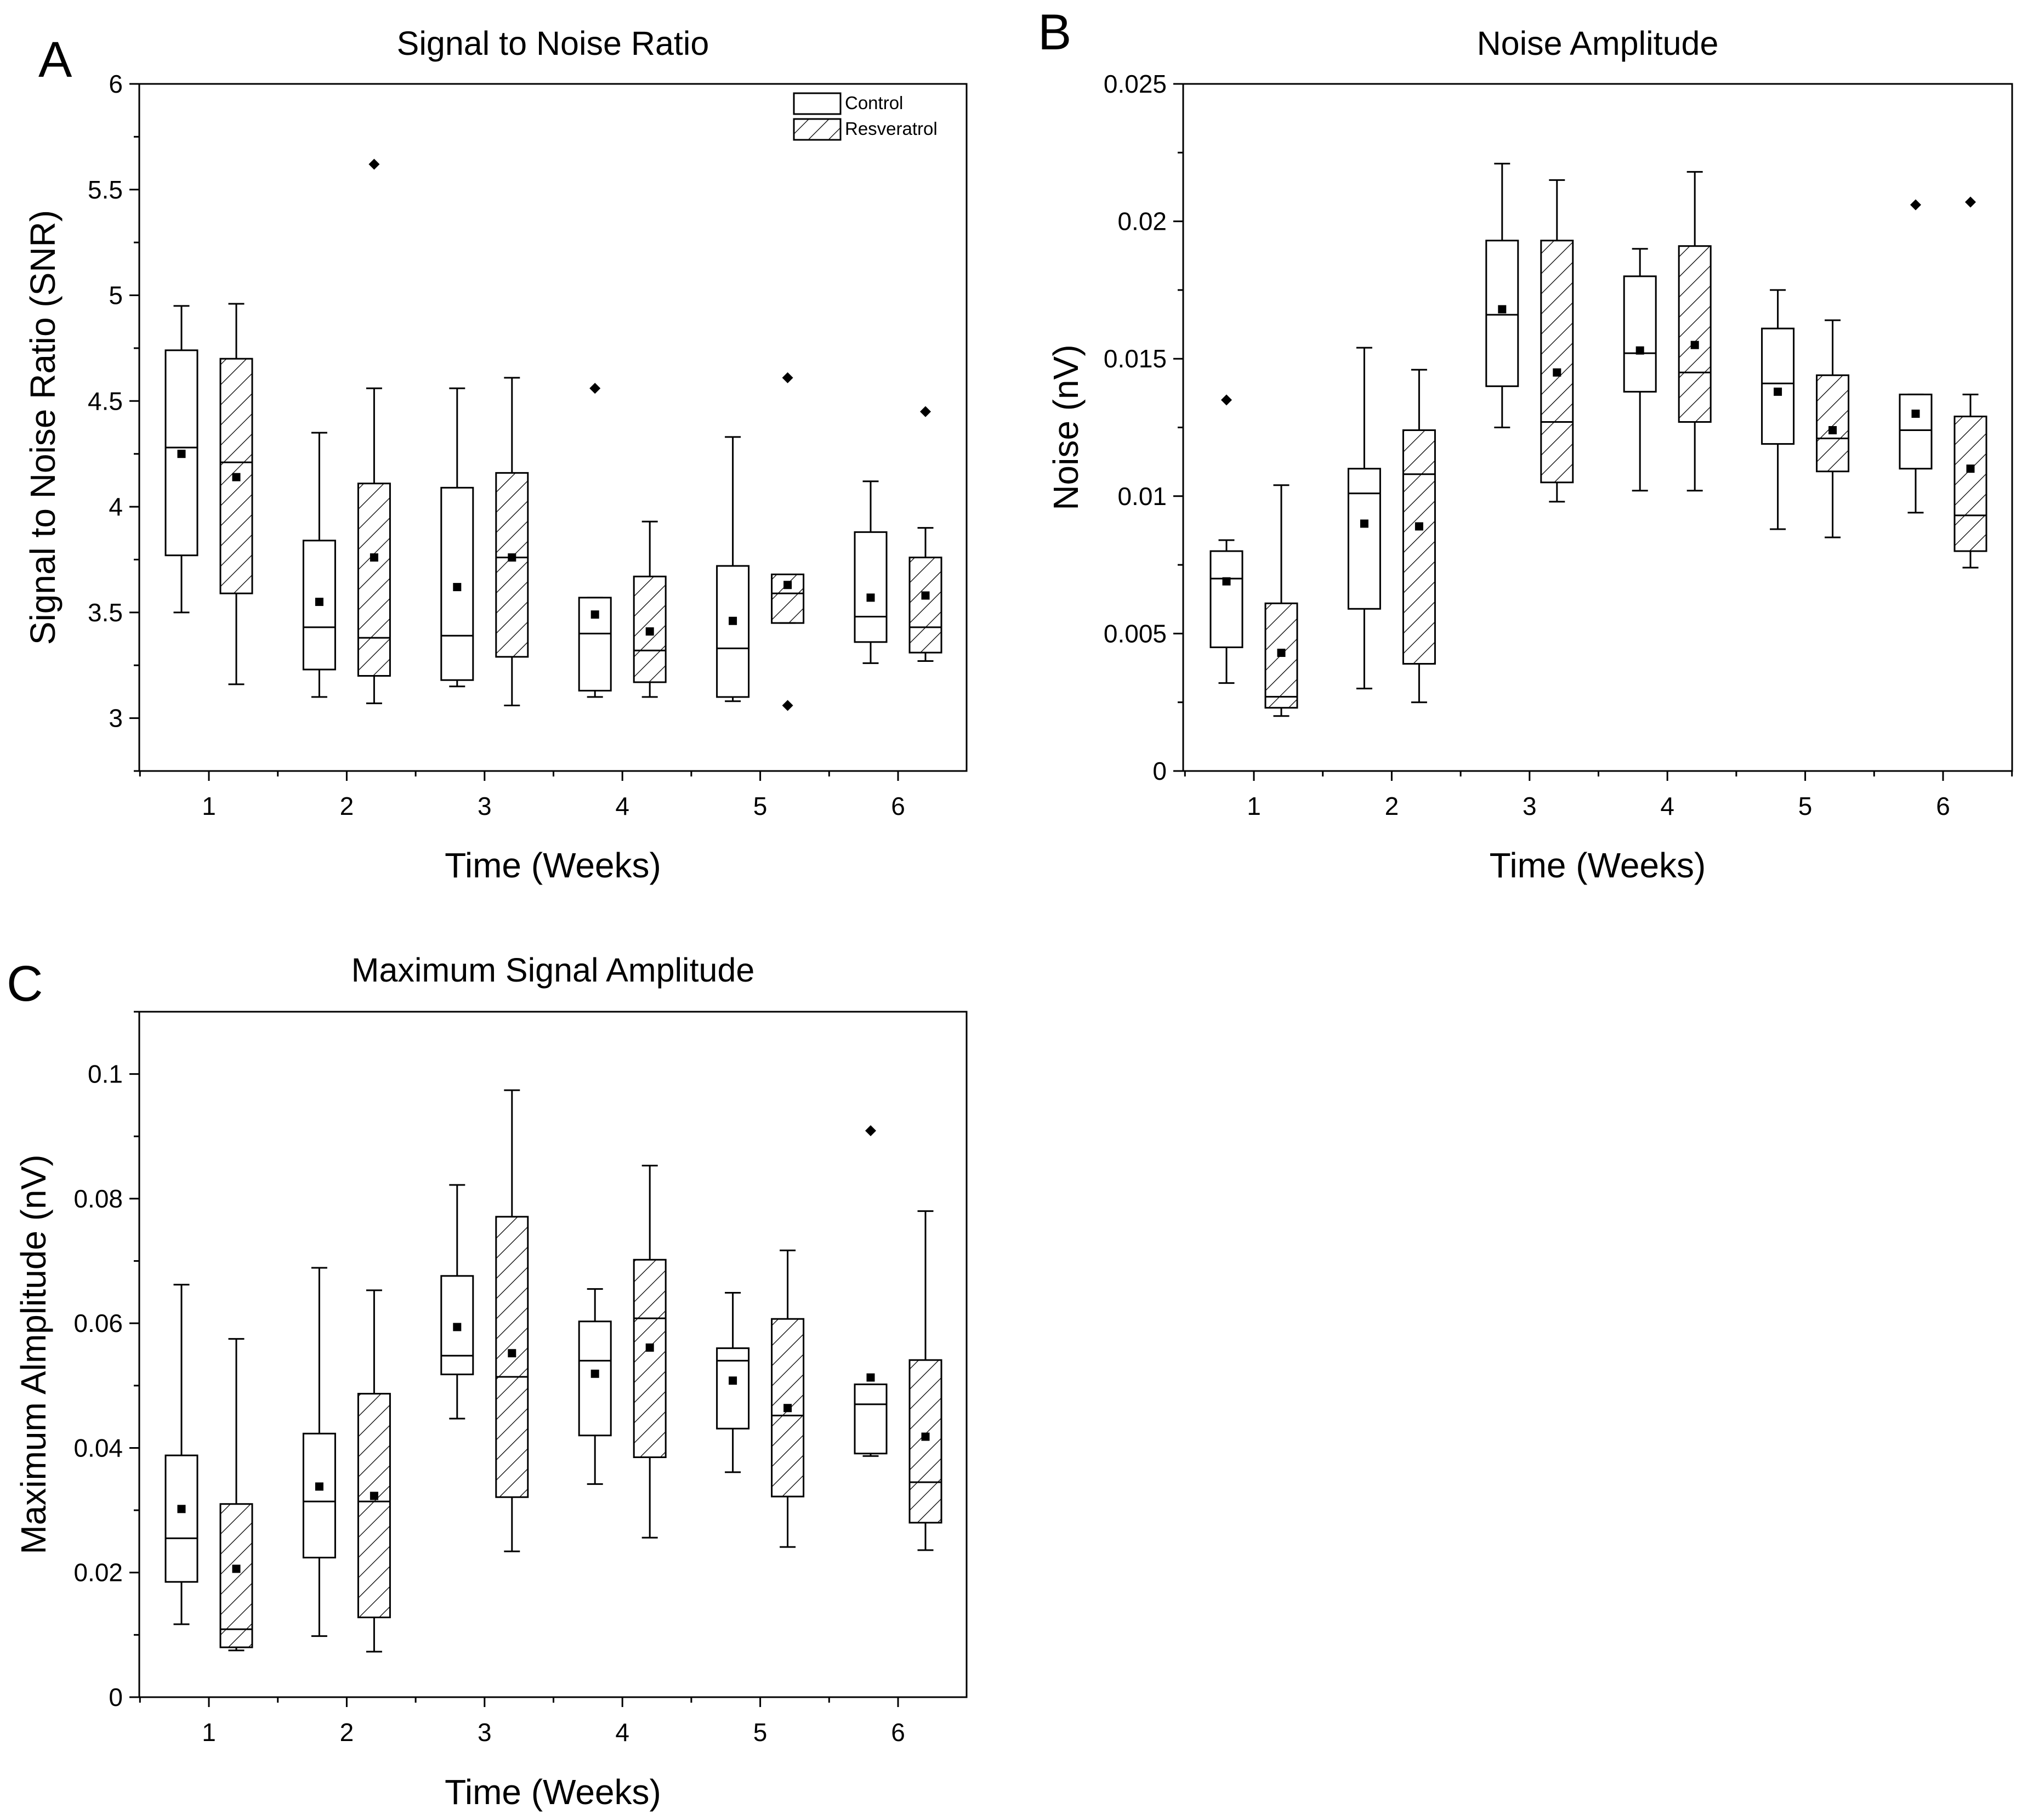 The image size is (2022, 1820). What do you see at coordinates (116, 718) in the screenshot?
I see `y-tick-label: 3` at bounding box center [116, 718].